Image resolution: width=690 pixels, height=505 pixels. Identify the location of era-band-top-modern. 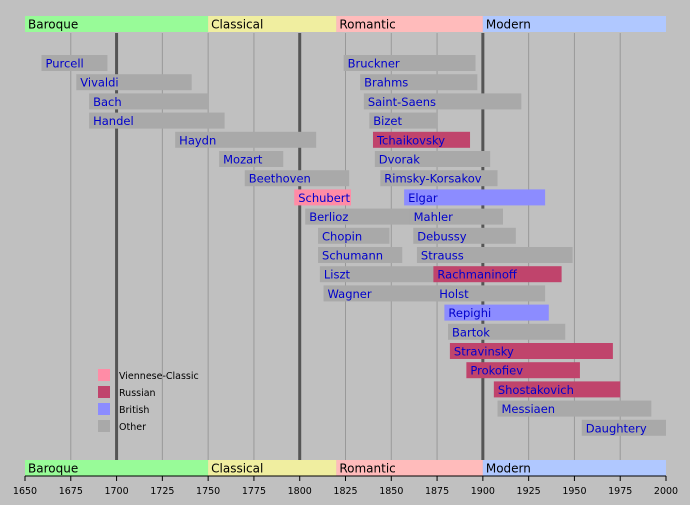
(574, 24).